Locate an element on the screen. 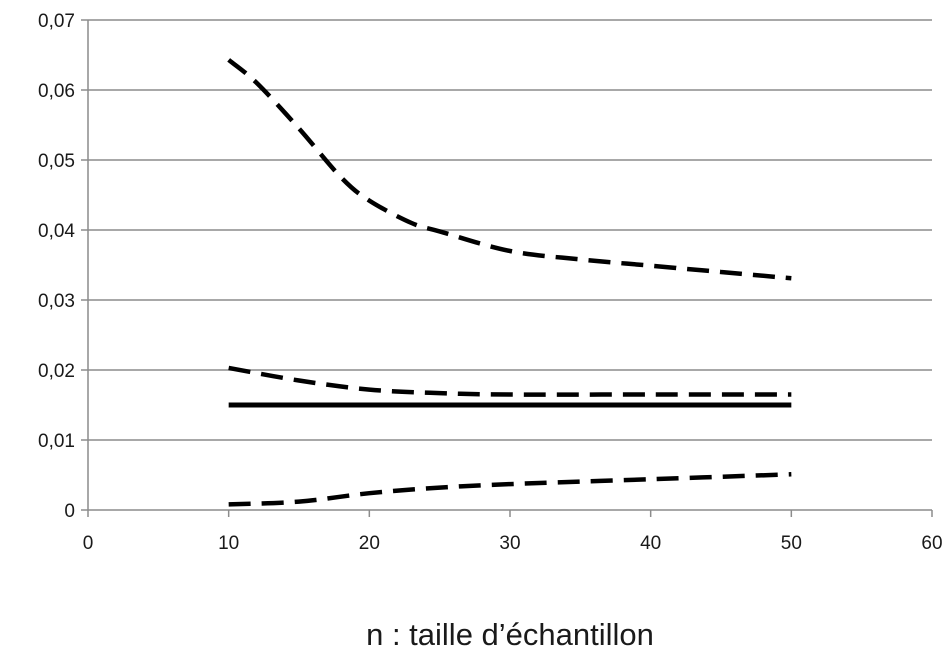  x-tick-label: 60 is located at coordinates (931, 543).